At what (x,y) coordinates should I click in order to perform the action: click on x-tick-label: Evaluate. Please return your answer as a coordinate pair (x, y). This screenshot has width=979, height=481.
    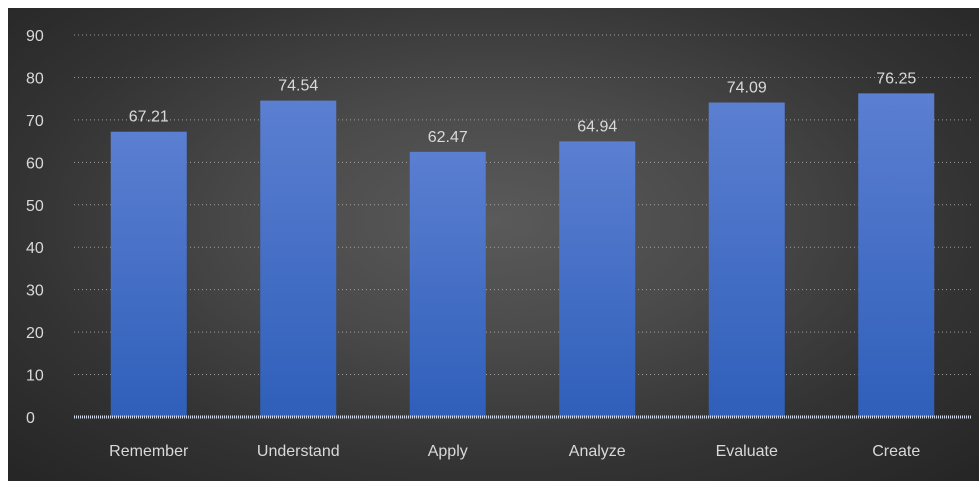
    Looking at the image, I should click on (747, 451).